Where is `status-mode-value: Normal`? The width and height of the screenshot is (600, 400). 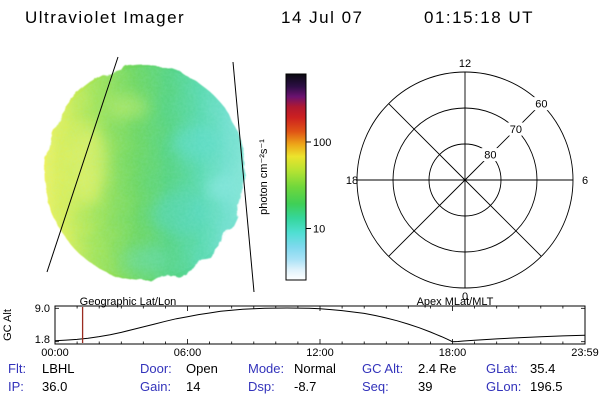
status-mode-value: Normal is located at coordinates (315, 368).